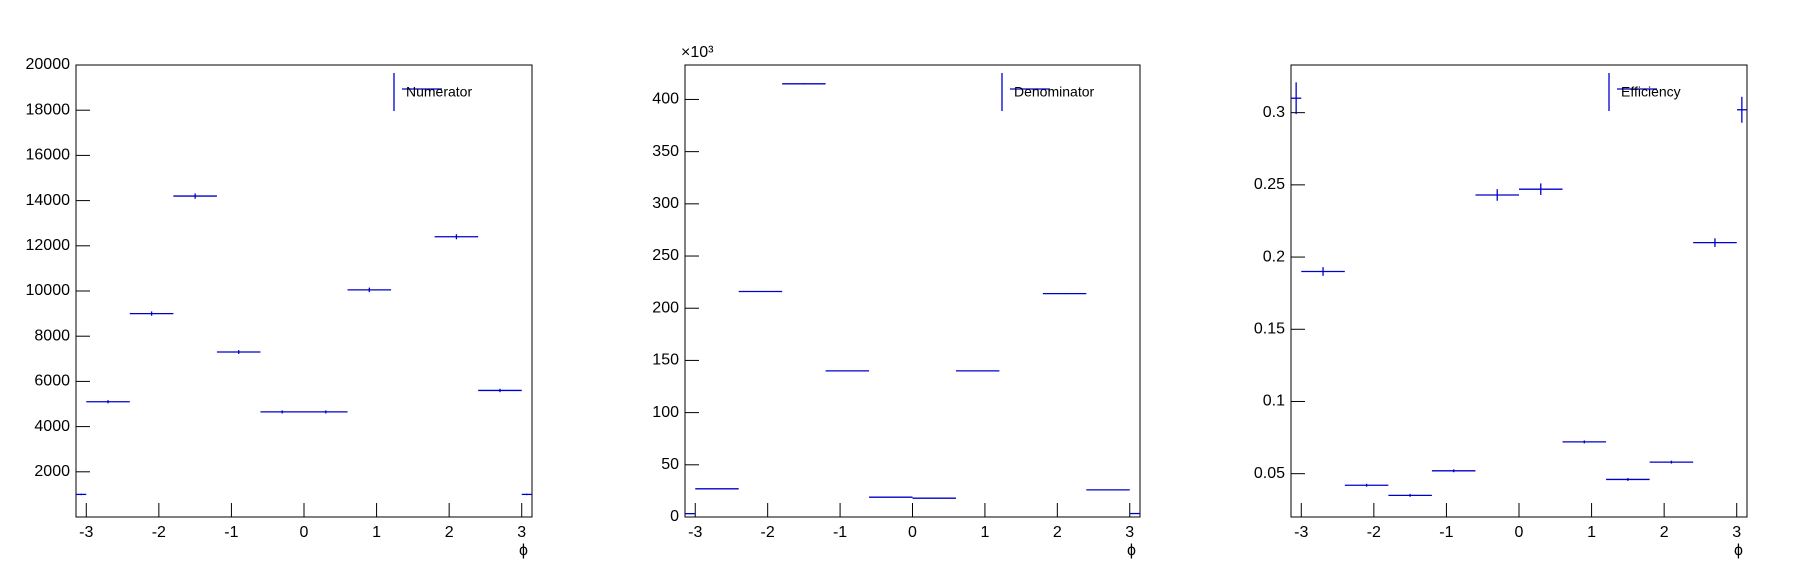 This screenshot has width=1796, height=572. What do you see at coordinates (1269, 184) in the screenshot?
I see `y-tick-label: 0.25` at bounding box center [1269, 184].